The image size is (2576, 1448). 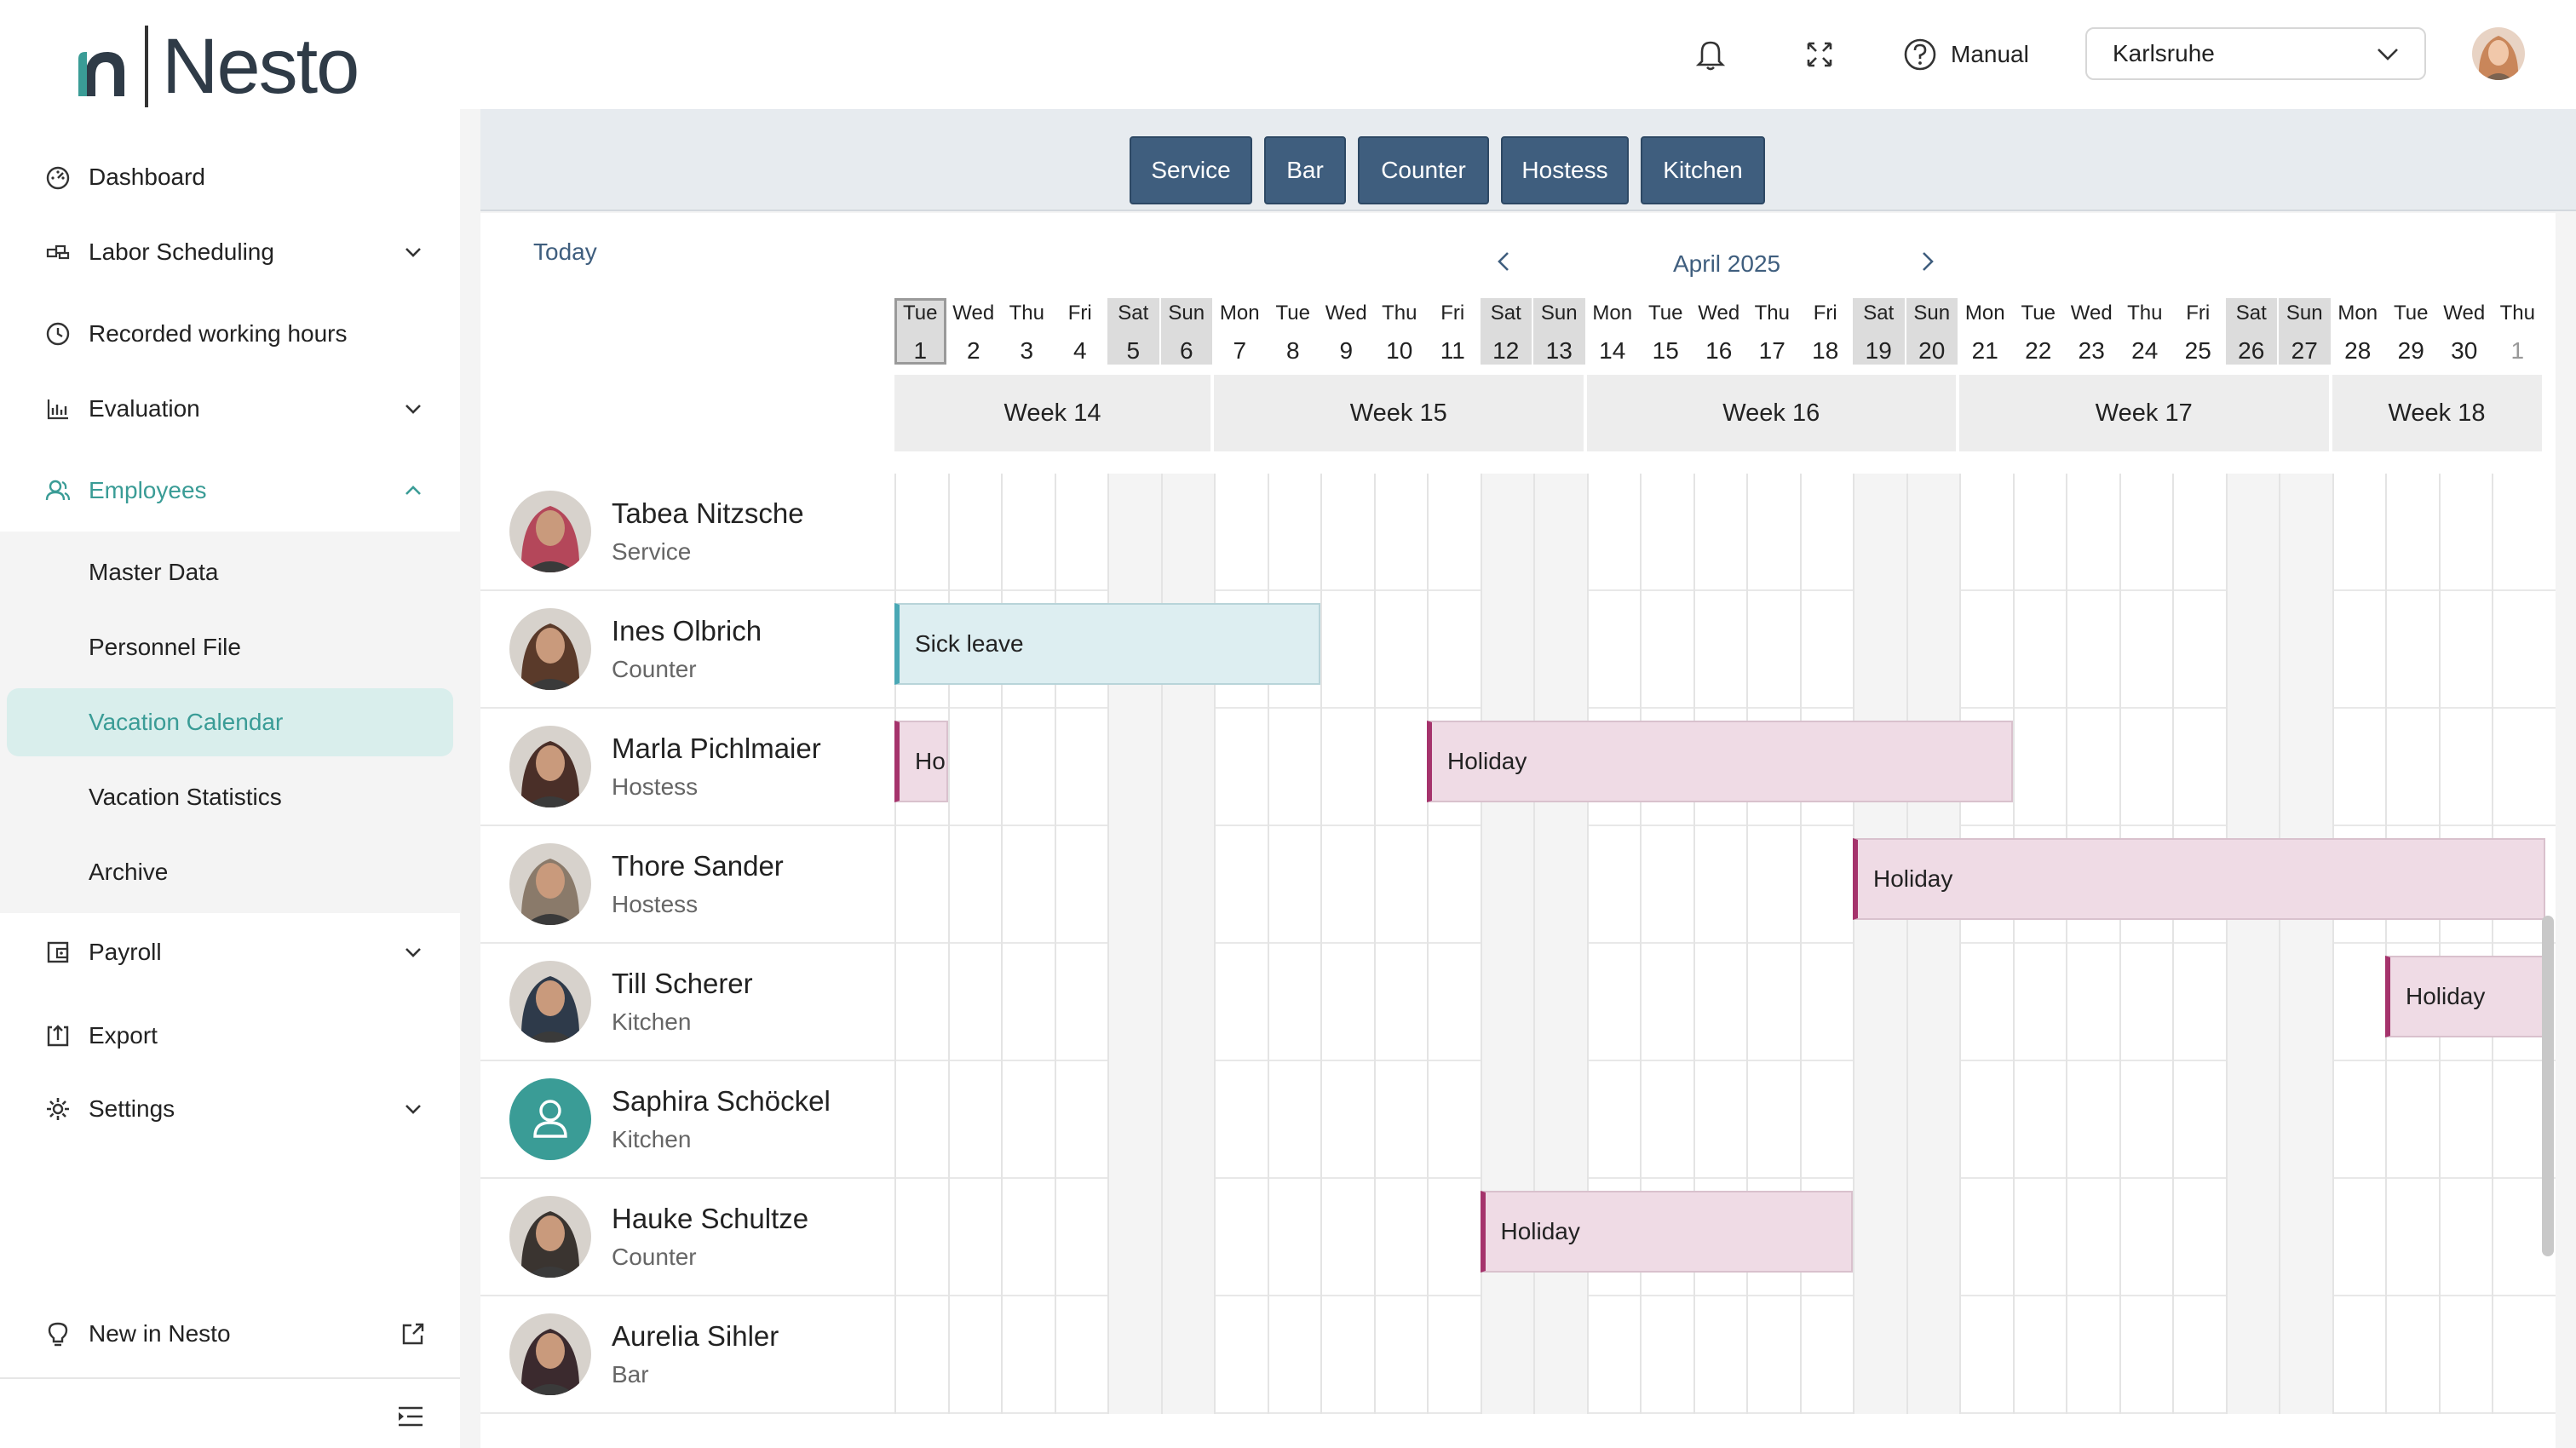 I want to click on employee-name: Marla Pichlmaier, so click(x=717, y=749).